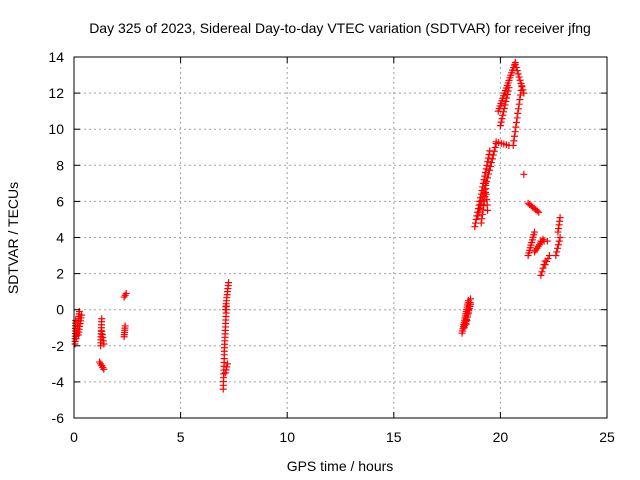  Describe the element at coordinates (58, 382) in the screenshot. I see `y-tick-label: -4` at that location.